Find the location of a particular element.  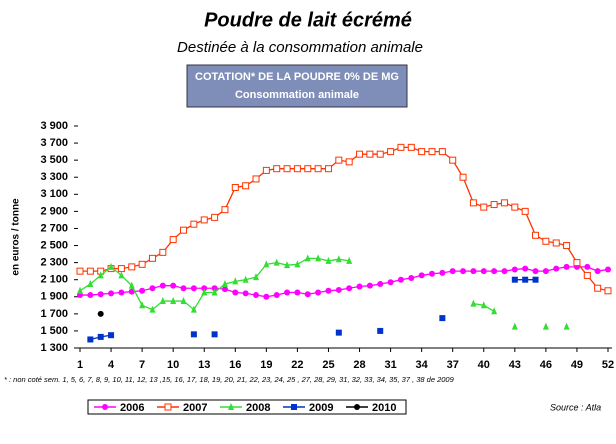

x-tick-label: 10 is located at coordinates (173, 365).